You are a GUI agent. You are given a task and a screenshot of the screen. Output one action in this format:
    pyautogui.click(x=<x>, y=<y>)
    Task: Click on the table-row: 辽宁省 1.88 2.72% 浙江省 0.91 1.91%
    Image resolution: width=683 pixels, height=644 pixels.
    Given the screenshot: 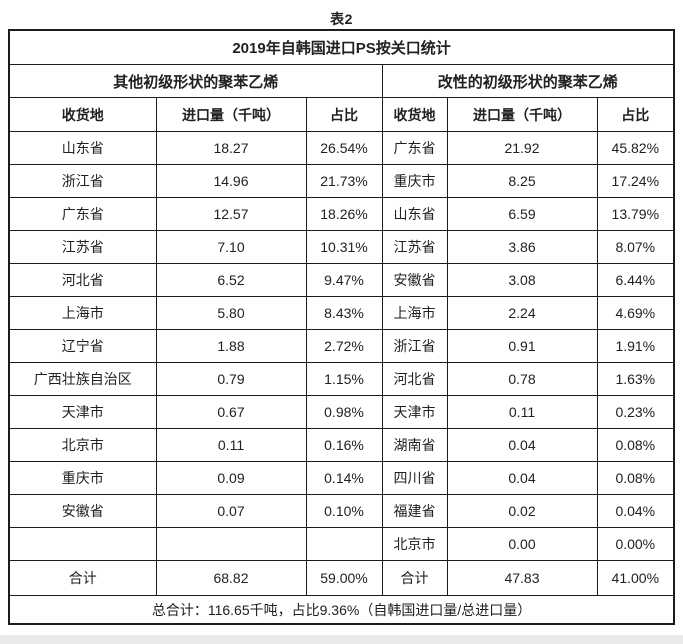 What is the action you would take?
    pyautogui.click(x=341, y=346)
    